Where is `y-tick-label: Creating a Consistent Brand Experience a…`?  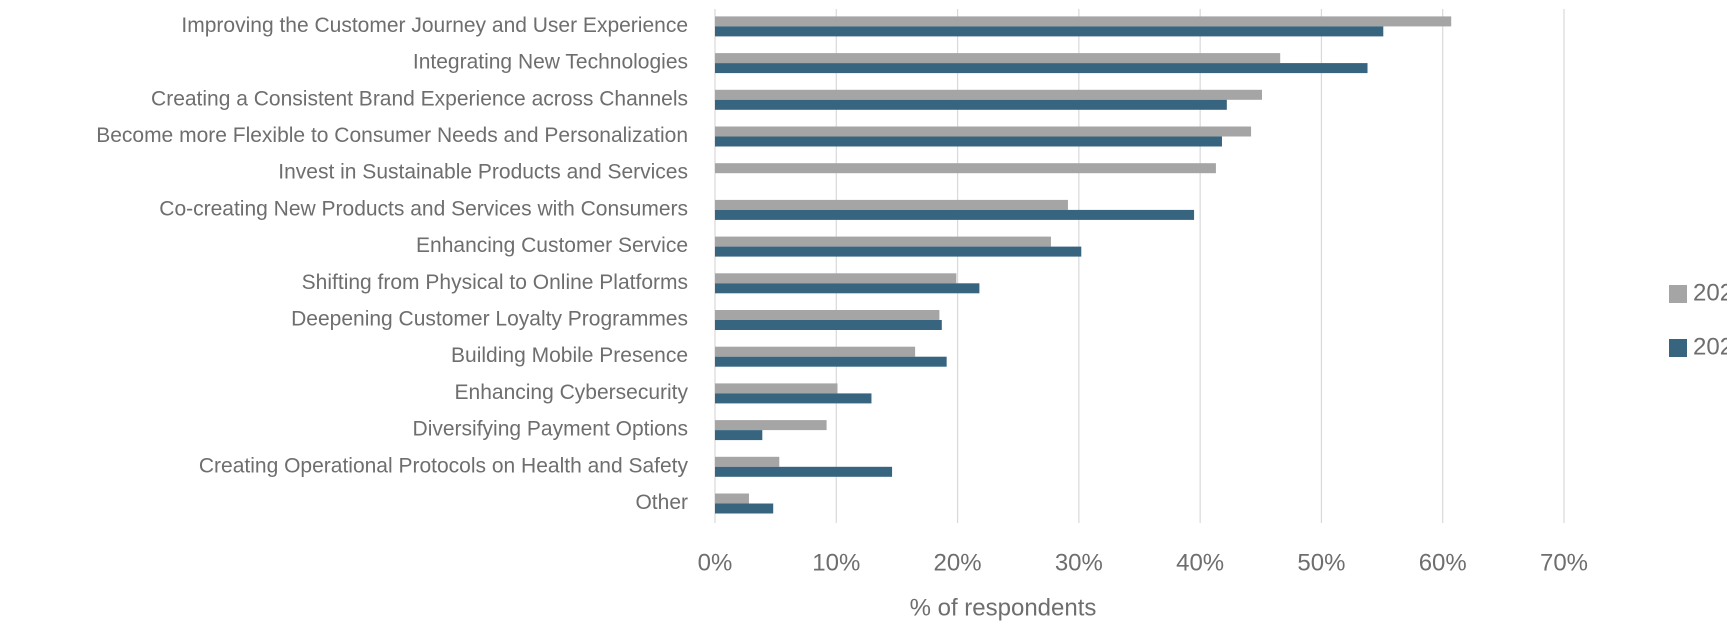
y-tick-label: Creating a Consistent Brand Experience a… is located at coordinates (419, 98).